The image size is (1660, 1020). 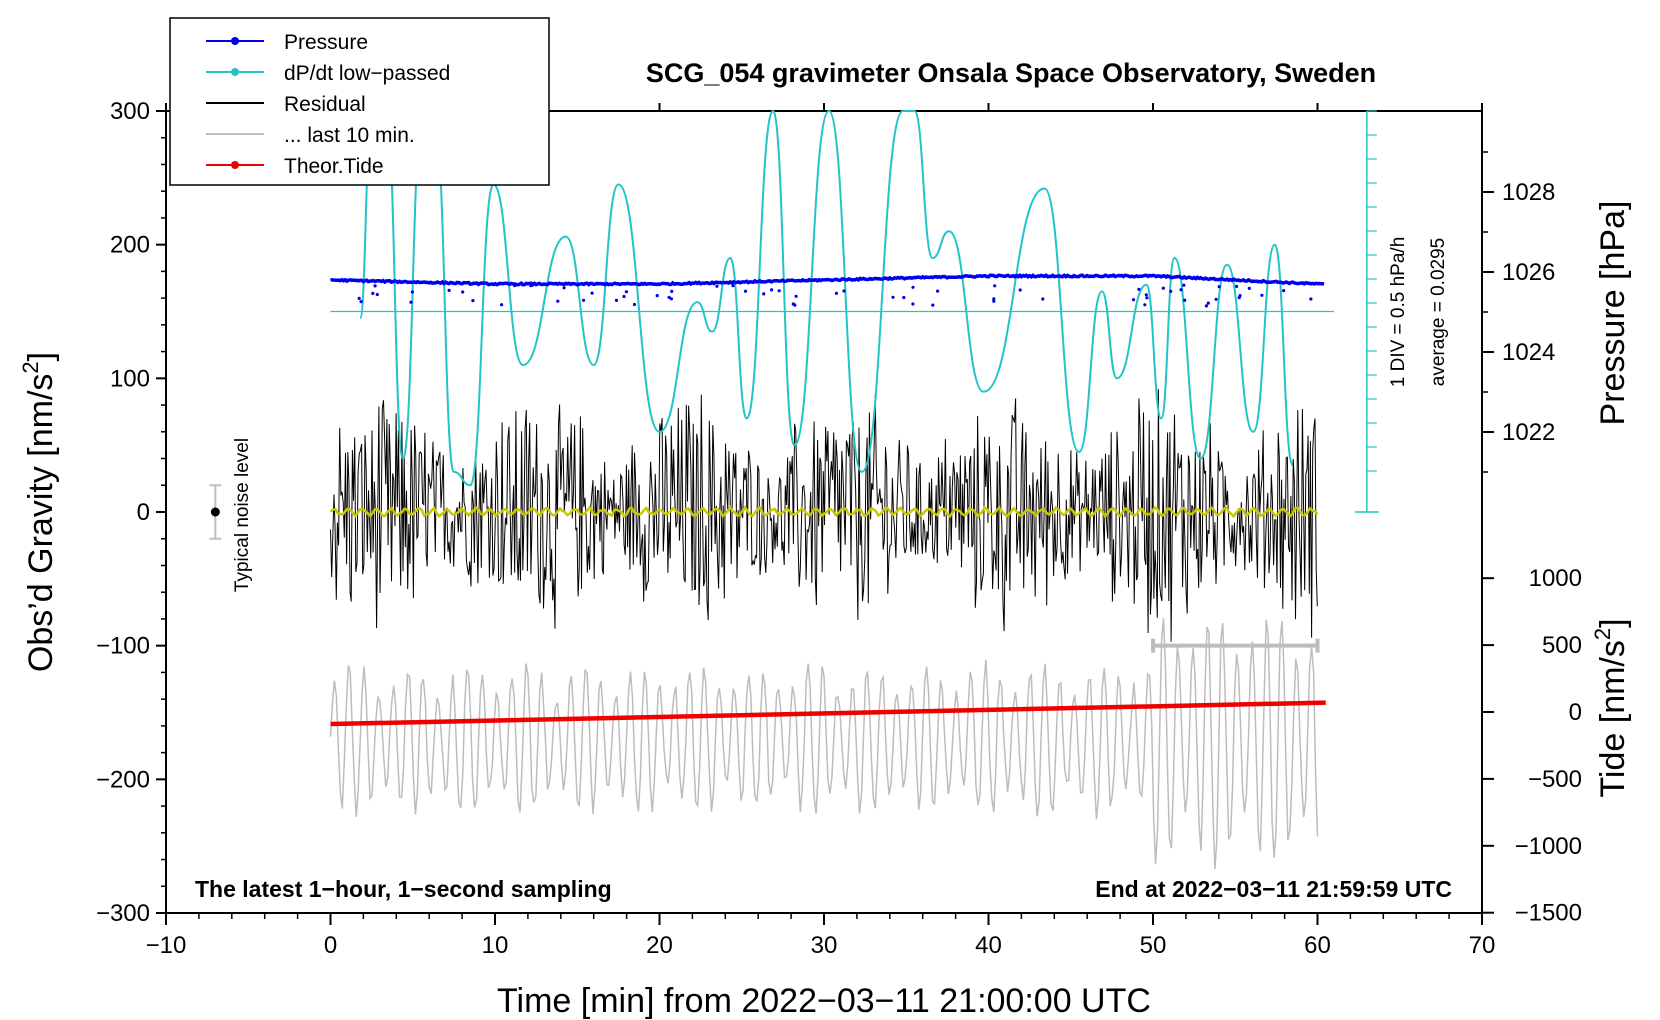 I want to click on legend-label-2: Residual, so click(x=325, y=104).